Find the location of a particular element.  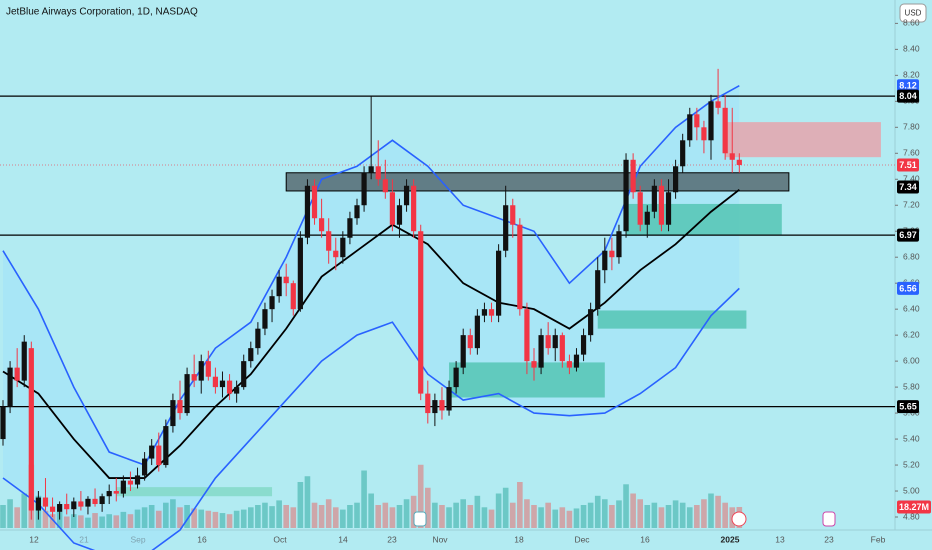

price-tag-label: 8.12 is located at coordinates (908, 86).